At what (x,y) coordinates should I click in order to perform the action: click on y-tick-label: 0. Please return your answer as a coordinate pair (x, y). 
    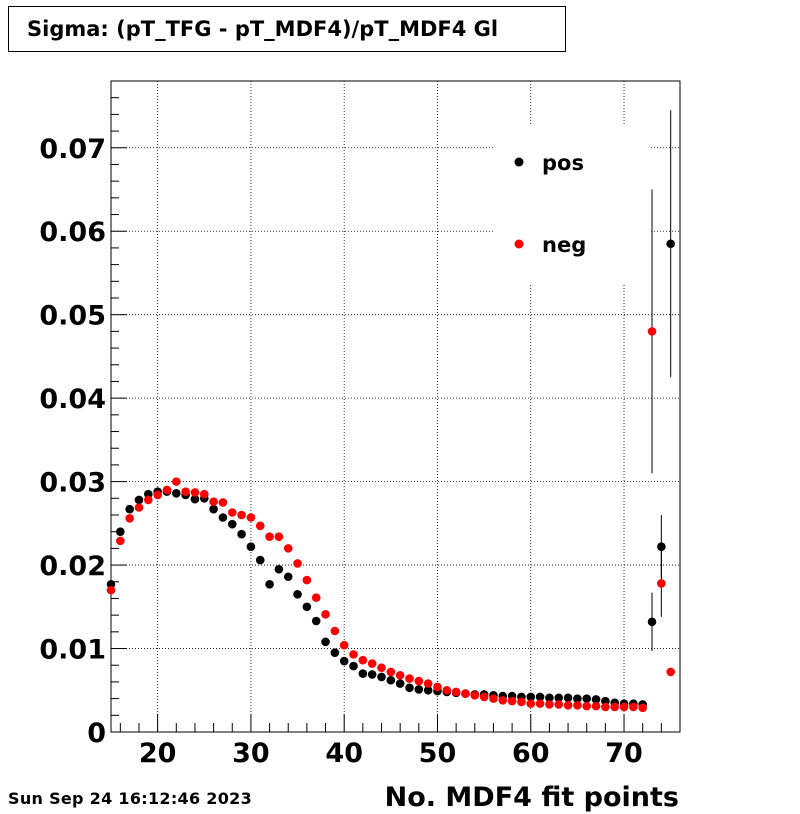
    Looking at the image, I should click on (96, 733).